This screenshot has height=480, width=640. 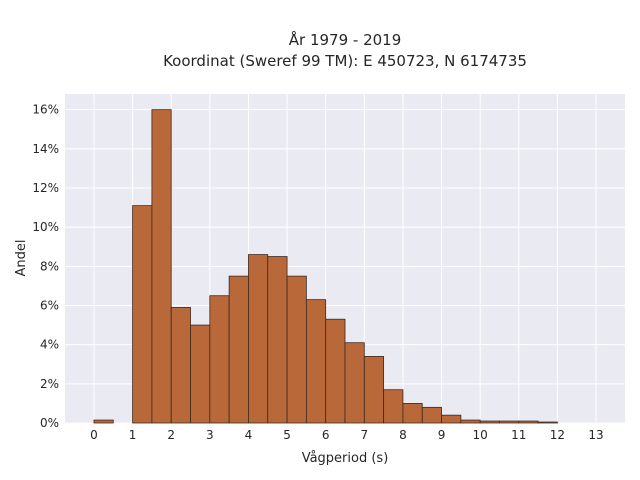 What do you see at coordinates (45, 110) in the screenshot?
I see `y-tick-label: 16%` at bounding box center [45, 110].